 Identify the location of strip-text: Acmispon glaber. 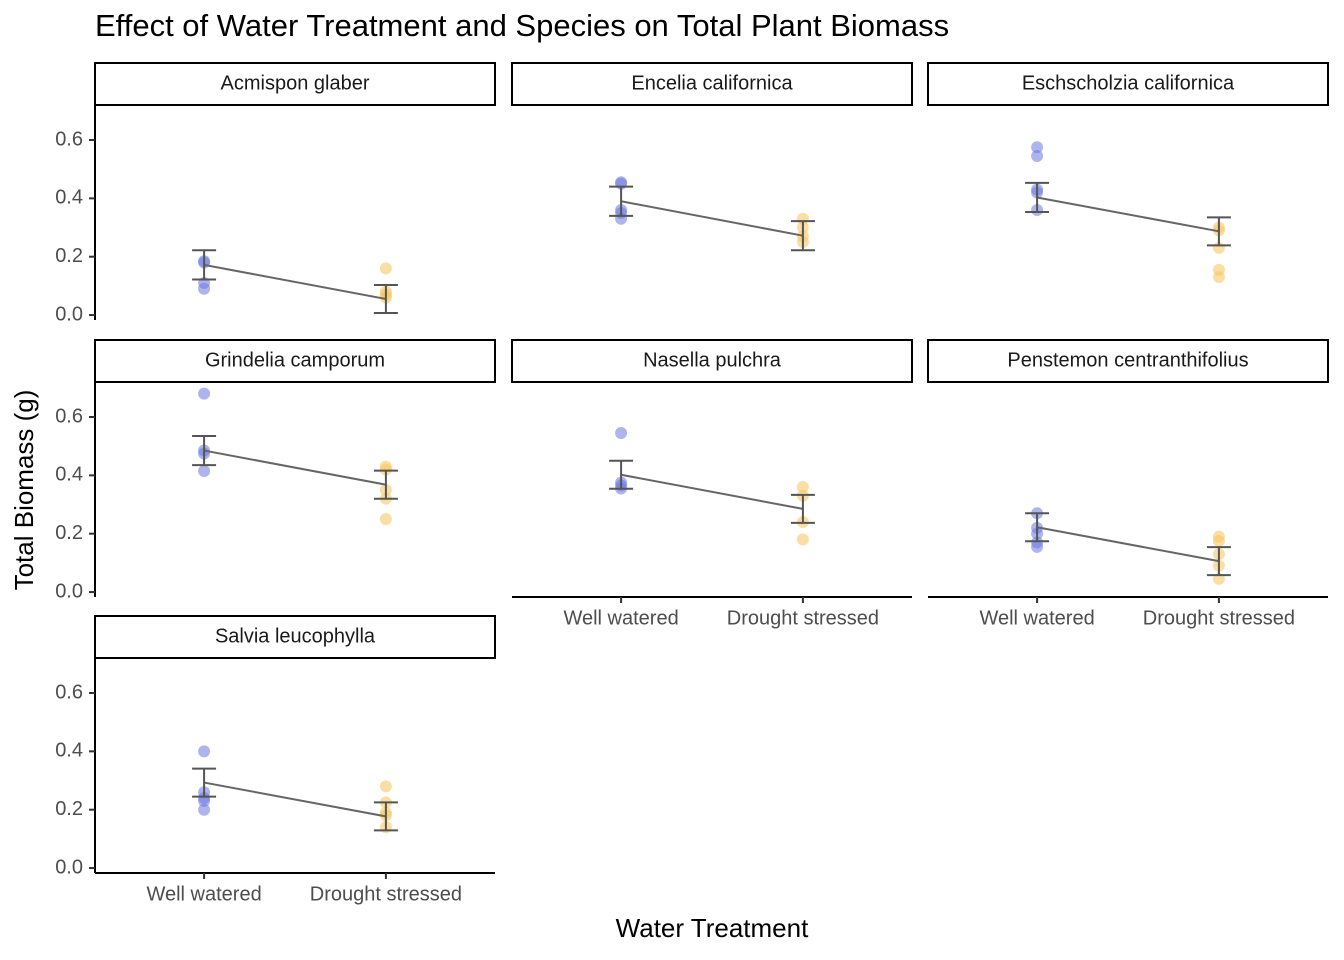
(295, 83).